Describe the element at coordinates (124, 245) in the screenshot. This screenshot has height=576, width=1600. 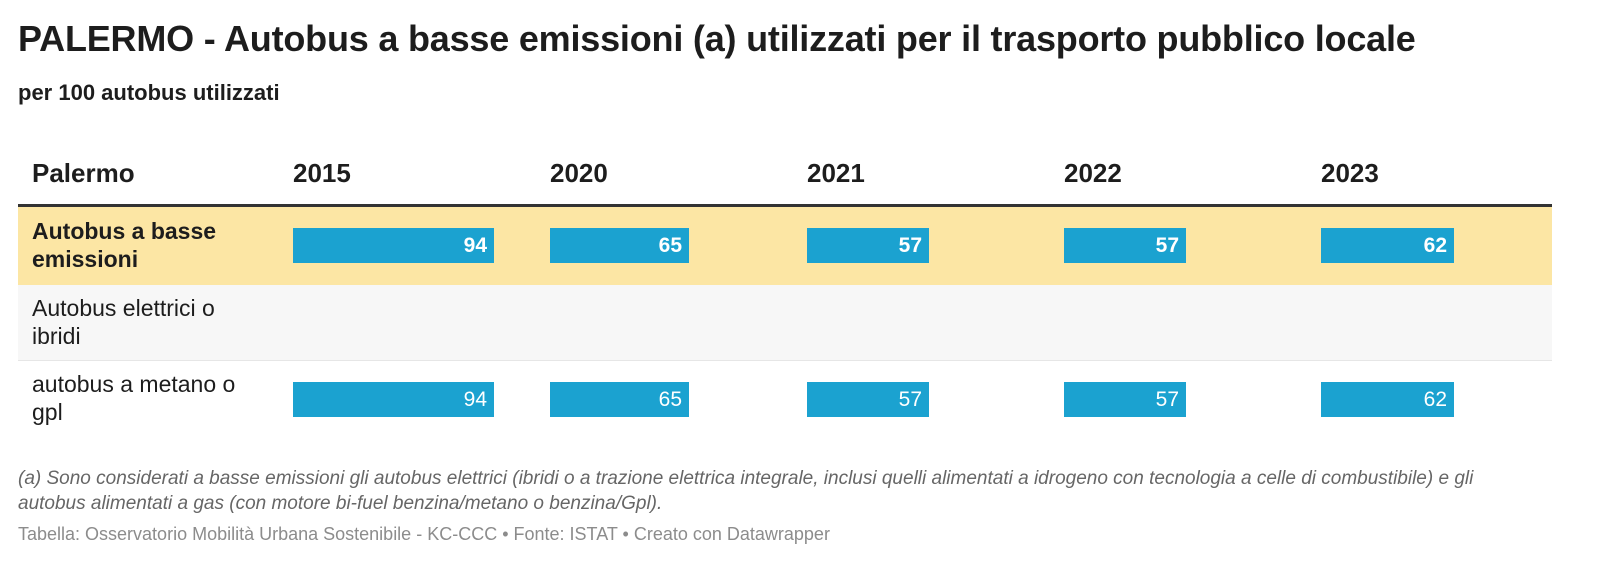
I see `row-label: Autobus a basse emissioni` at that location.